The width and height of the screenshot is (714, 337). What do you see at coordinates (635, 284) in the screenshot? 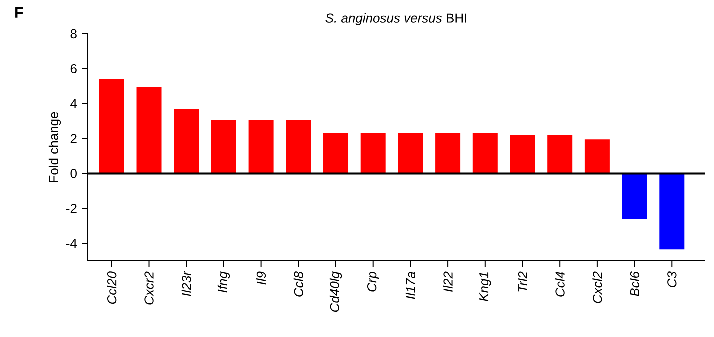
I see `x-tick-label: Bcl6` at bounding box center [635, 284].